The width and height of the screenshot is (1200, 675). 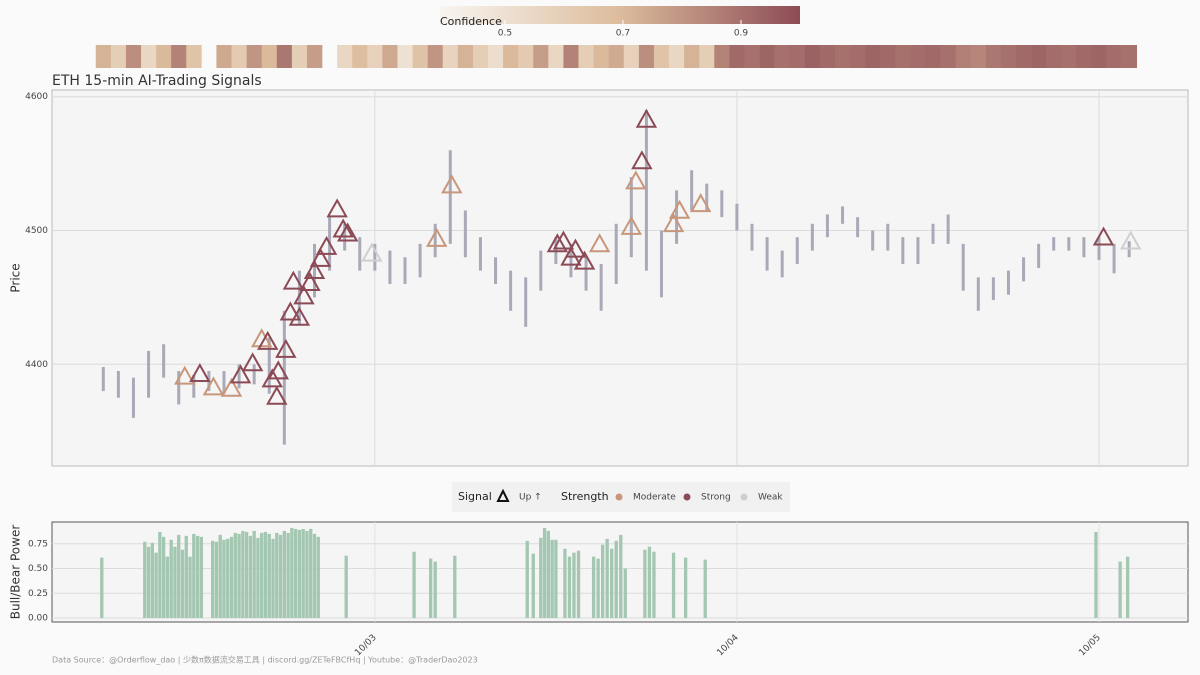 What do you see at coordinates (585, 496) in the screenshot?
I see `legend-title: Strength` at bounding box center [585, 496].